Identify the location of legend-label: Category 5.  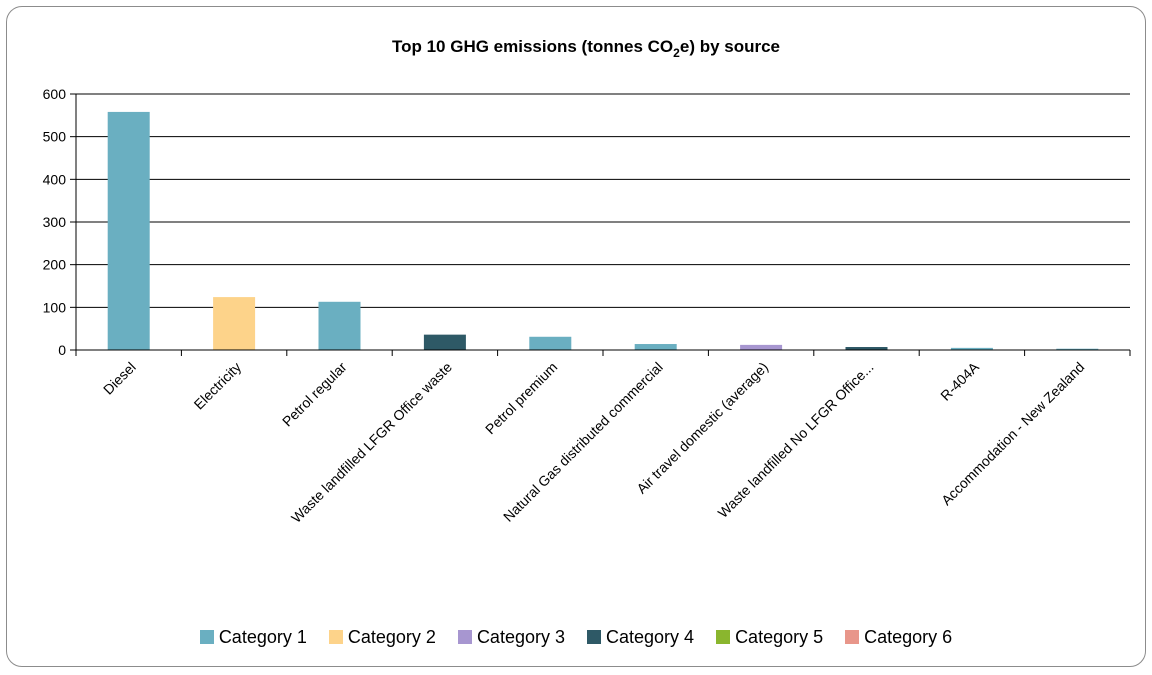
(779, 636).